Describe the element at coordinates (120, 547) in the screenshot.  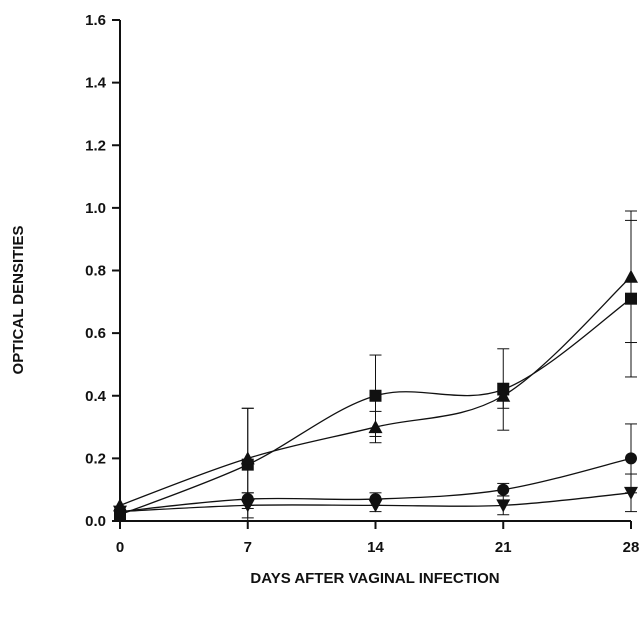
I see `x-tick-label: 0` at that location.